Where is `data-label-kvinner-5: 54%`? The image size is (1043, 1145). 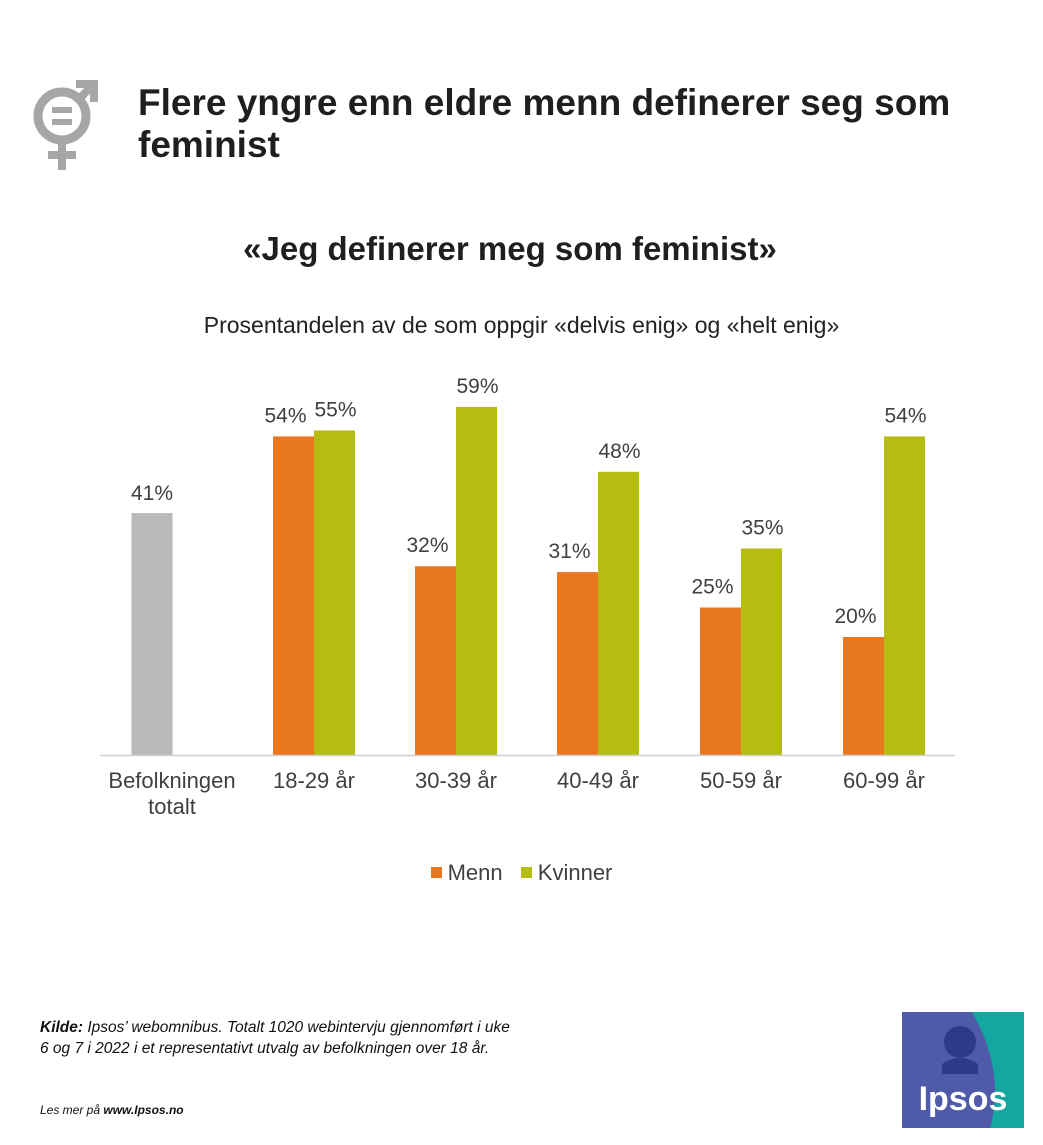
data-label-kvinner-5: 54% is located at coordinates (905, 415).